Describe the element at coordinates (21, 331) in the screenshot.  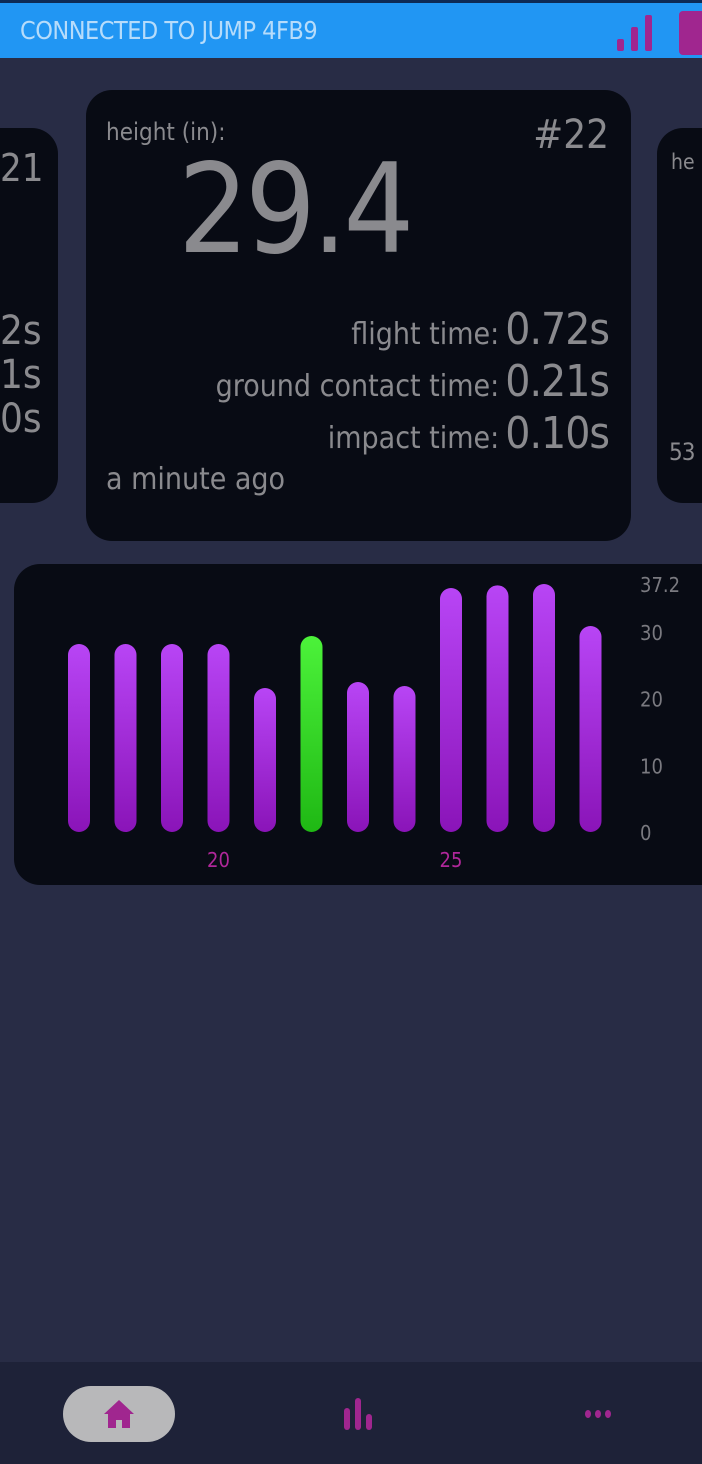
I see `prev-flight-time: 2s` at that location.